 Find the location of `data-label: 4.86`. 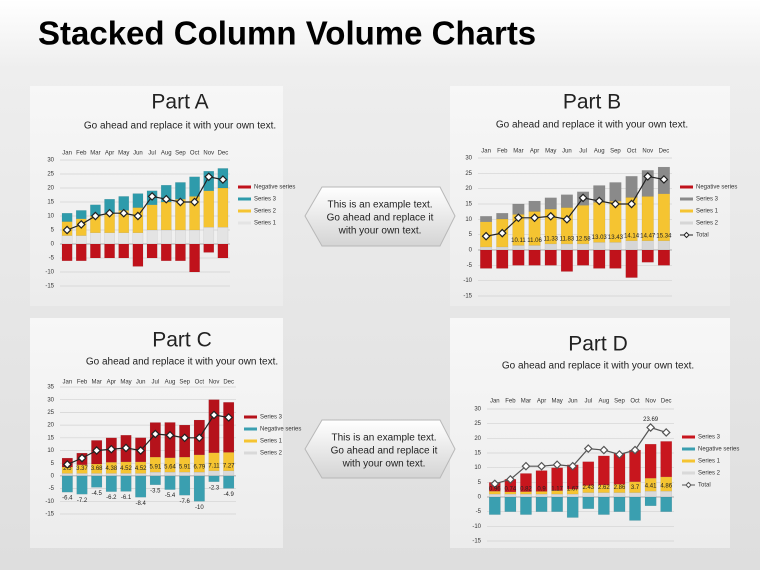

data-label: 4.86 is located at coordinates (666, 487).